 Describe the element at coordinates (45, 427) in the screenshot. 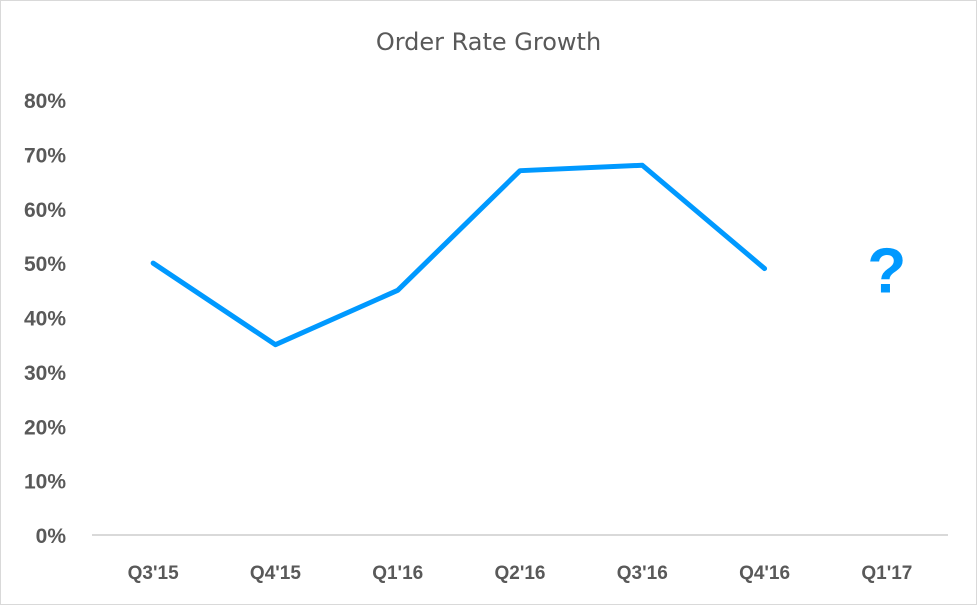

I see `y-tick-label: 20%` at that location.